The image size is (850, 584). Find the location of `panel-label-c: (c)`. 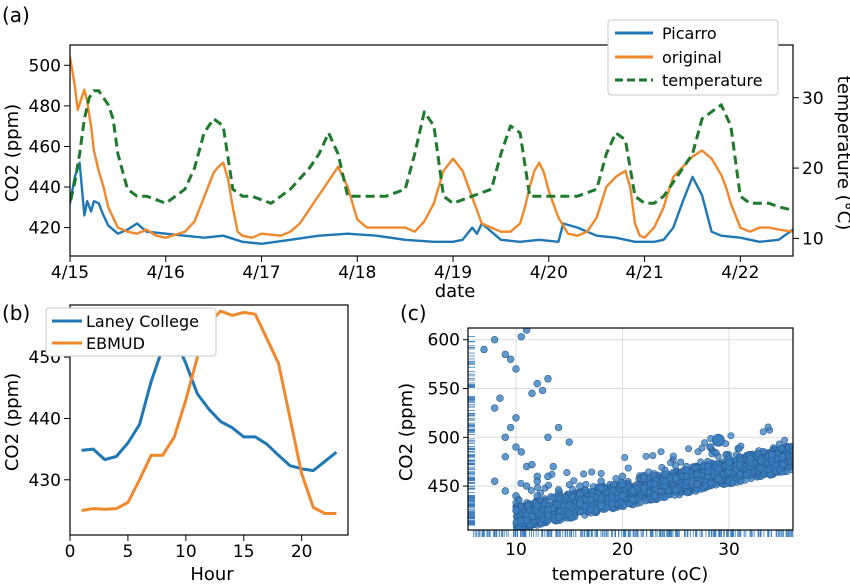

panel-label-c: (c) is located at coordinates (413, 313).